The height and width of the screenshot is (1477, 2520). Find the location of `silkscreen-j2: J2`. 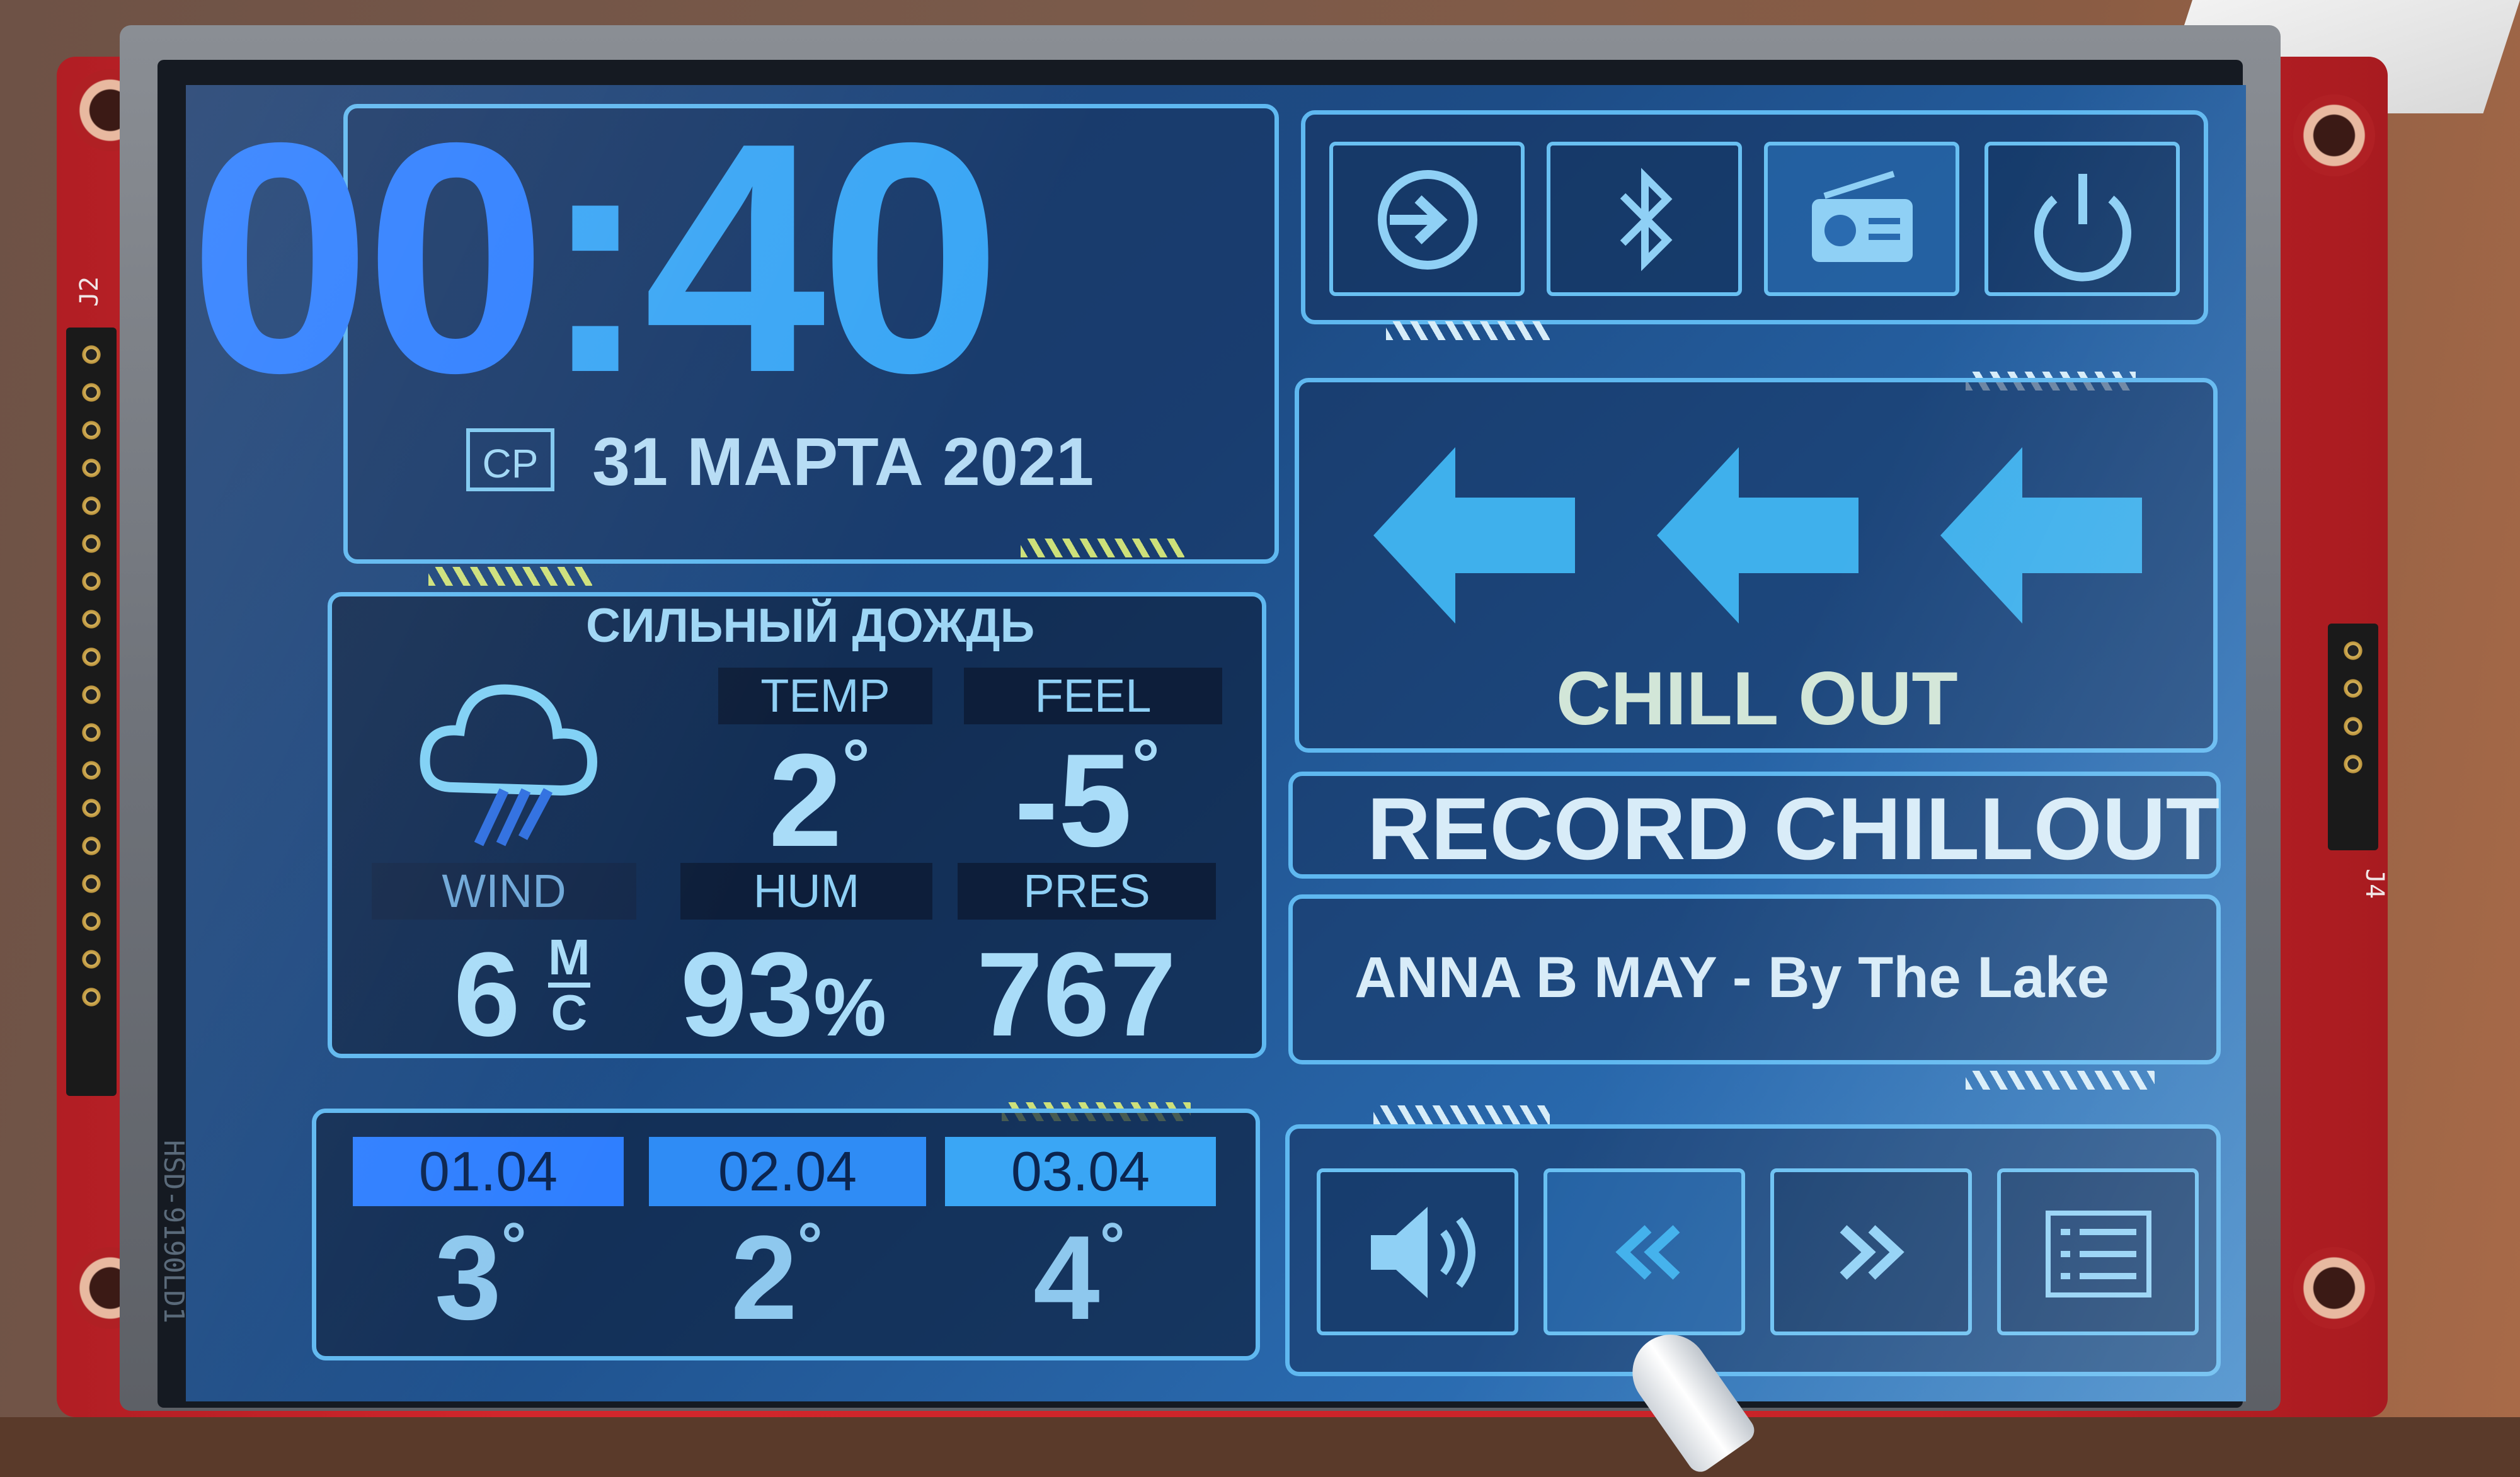

silkscreen-j2: J2 is located at coordinates (90, 291).